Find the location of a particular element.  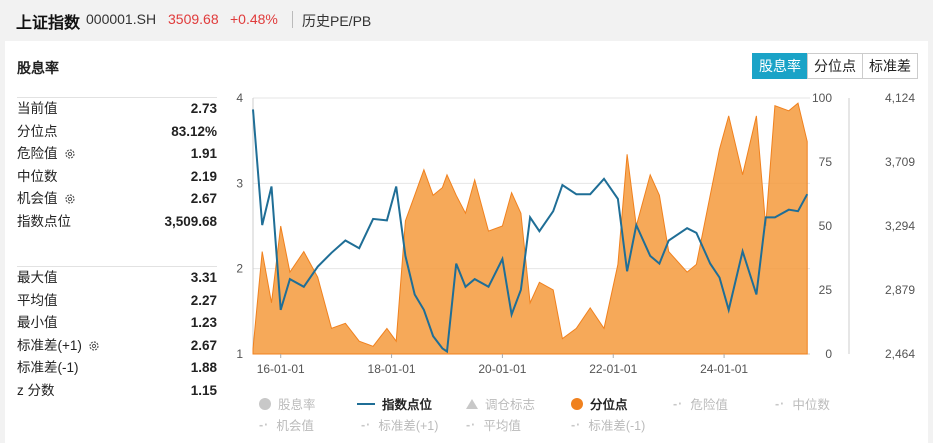

y-percentile-tick-label: 25 is located at coordinates (826, 290).